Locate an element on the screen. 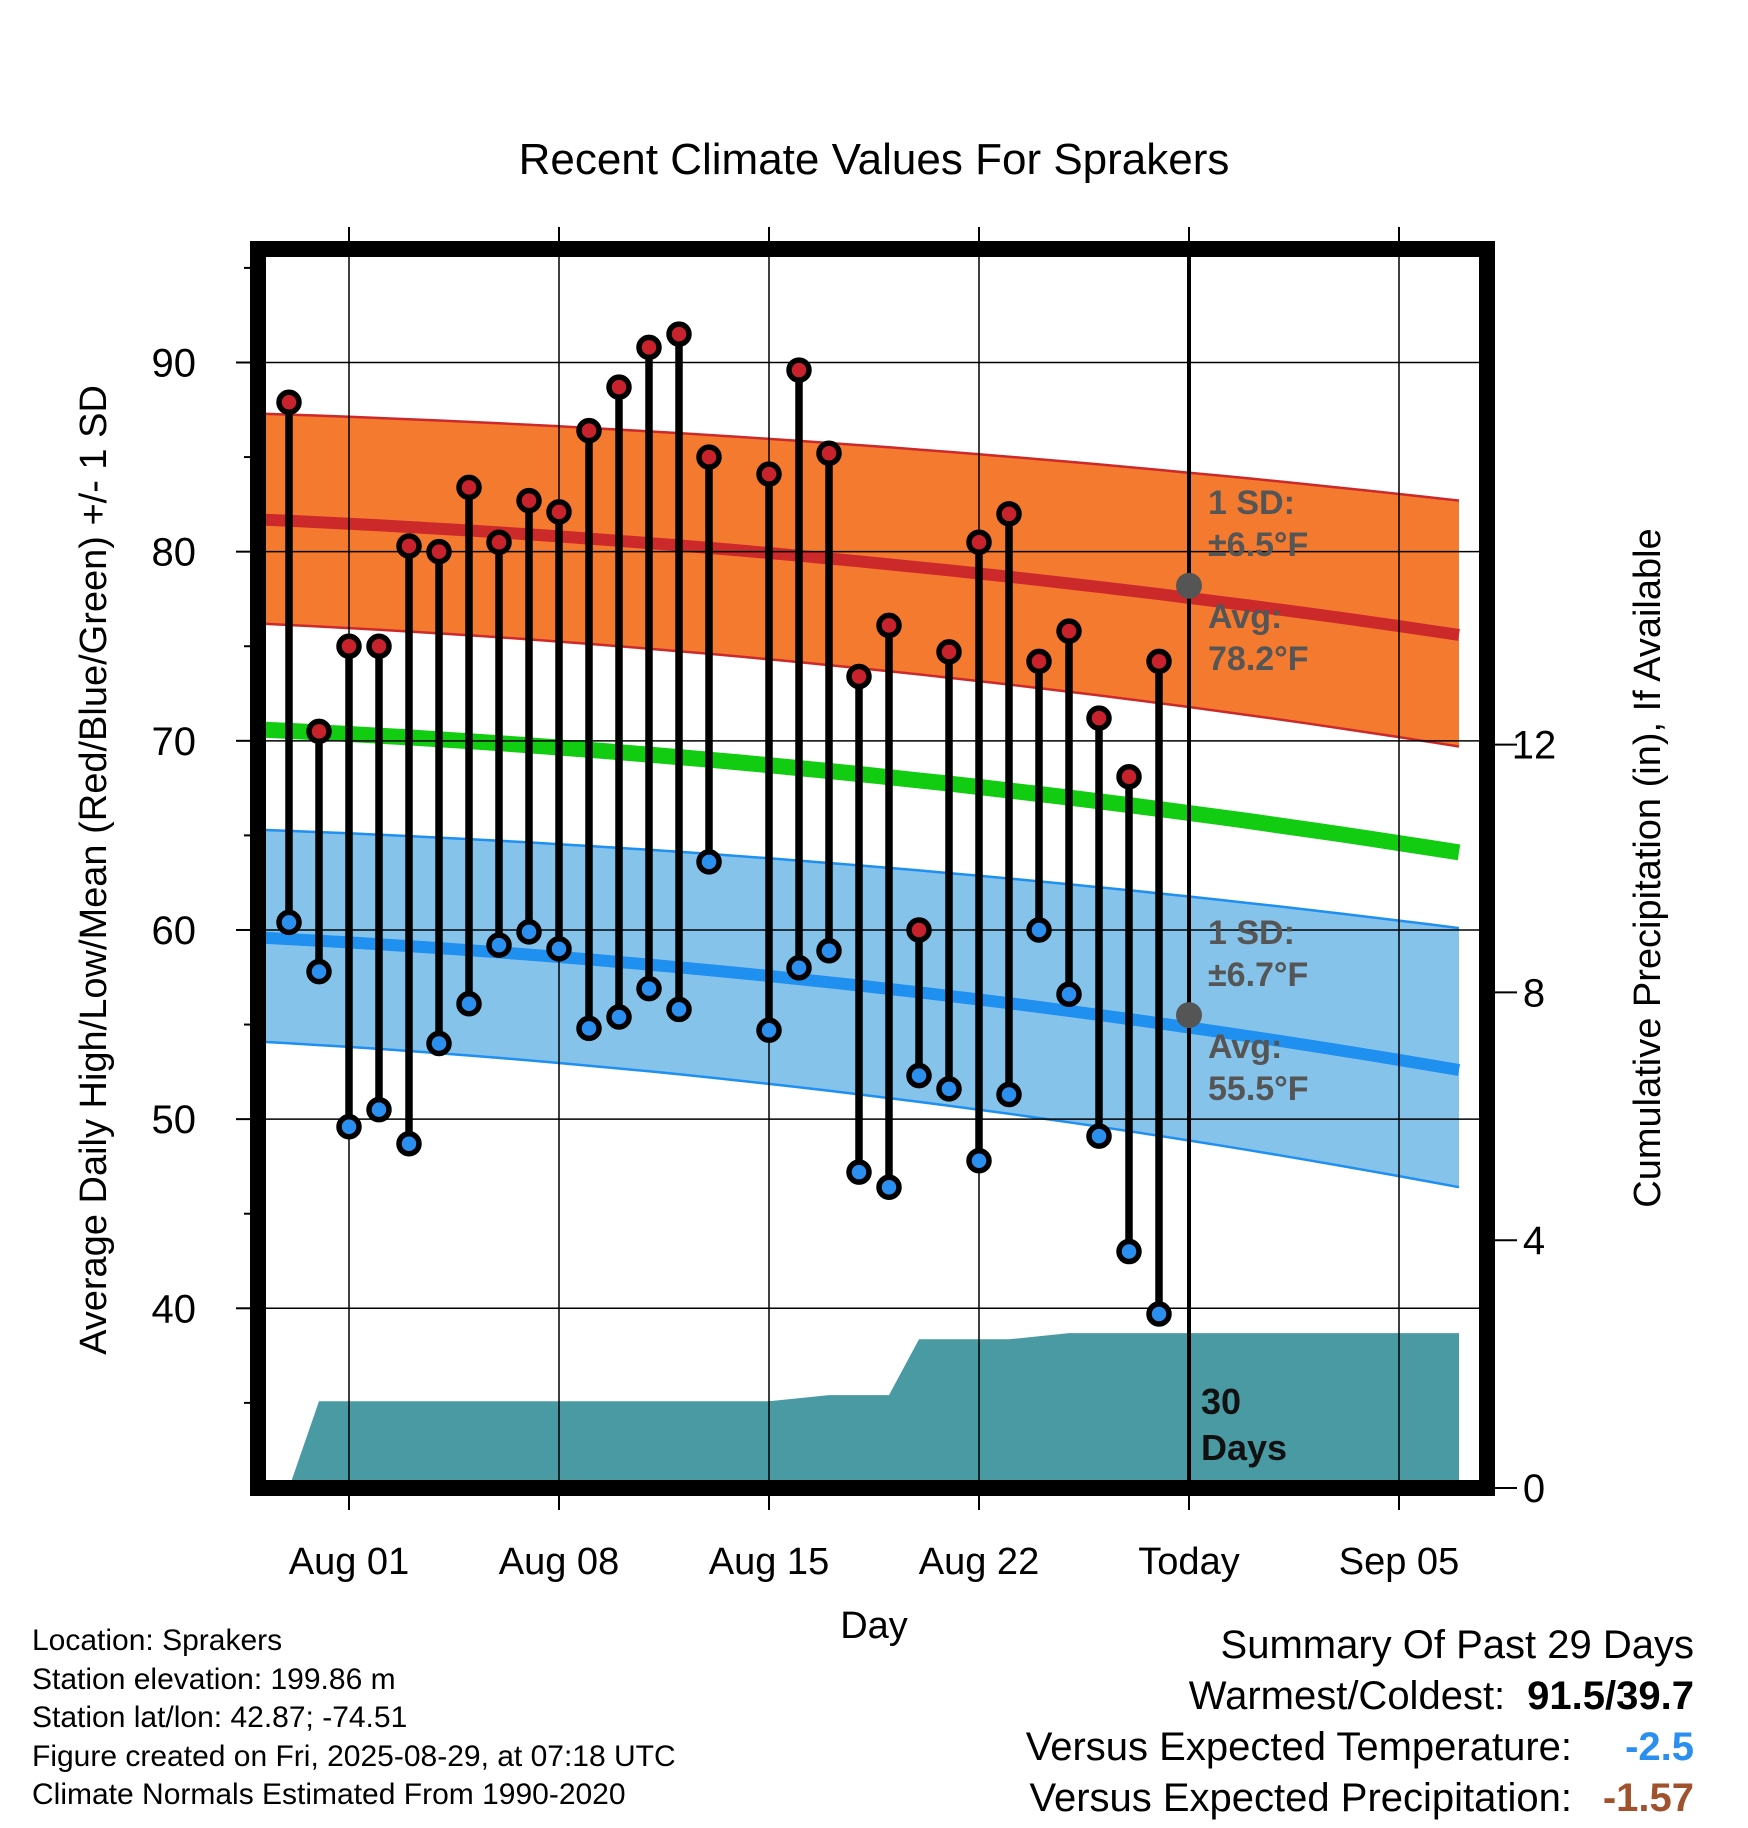 The image size is (1748, 1828). summary-temp: Versus Expected Temperature: -2.5 is located at coordinates (1360, 1747).